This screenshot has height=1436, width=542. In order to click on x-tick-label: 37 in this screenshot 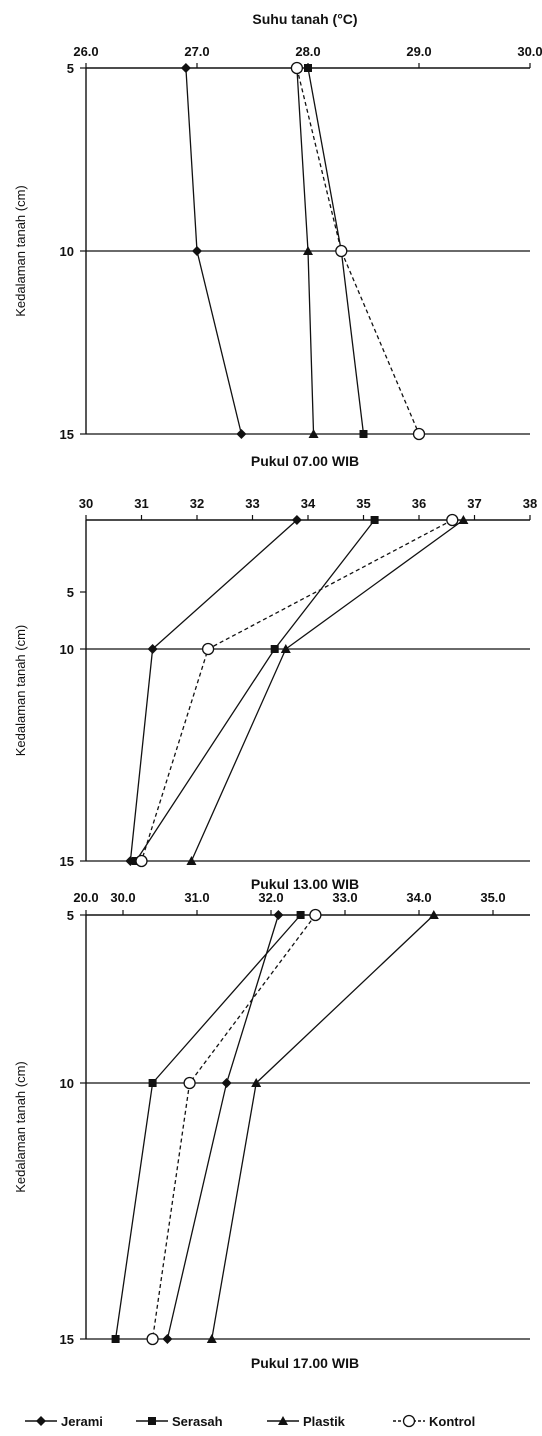, I will do `click(474, 503)`.